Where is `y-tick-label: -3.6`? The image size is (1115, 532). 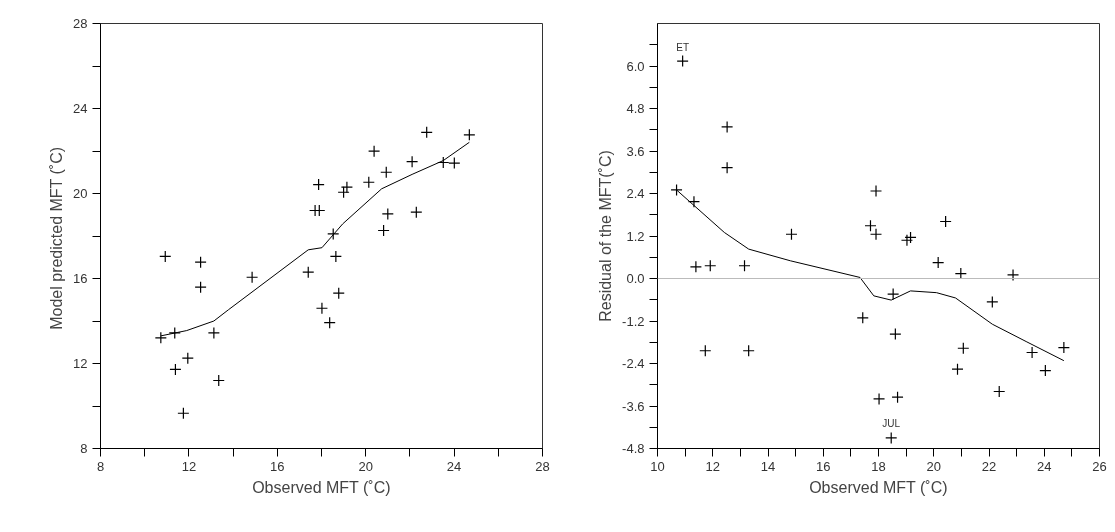
y-tick-label: -3.6 is located at coordinates (633, 406).